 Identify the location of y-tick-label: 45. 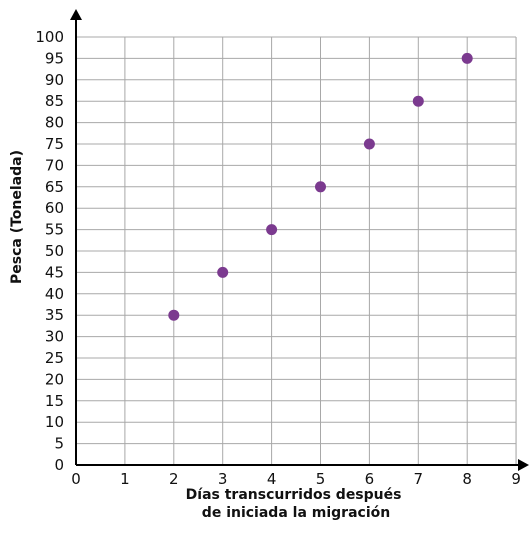
(54, 272).